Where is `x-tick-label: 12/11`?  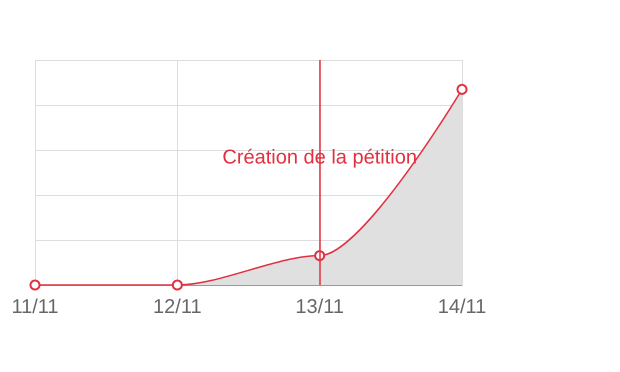
x-tick-label: 12/11 is located at coordinates (177, 307).